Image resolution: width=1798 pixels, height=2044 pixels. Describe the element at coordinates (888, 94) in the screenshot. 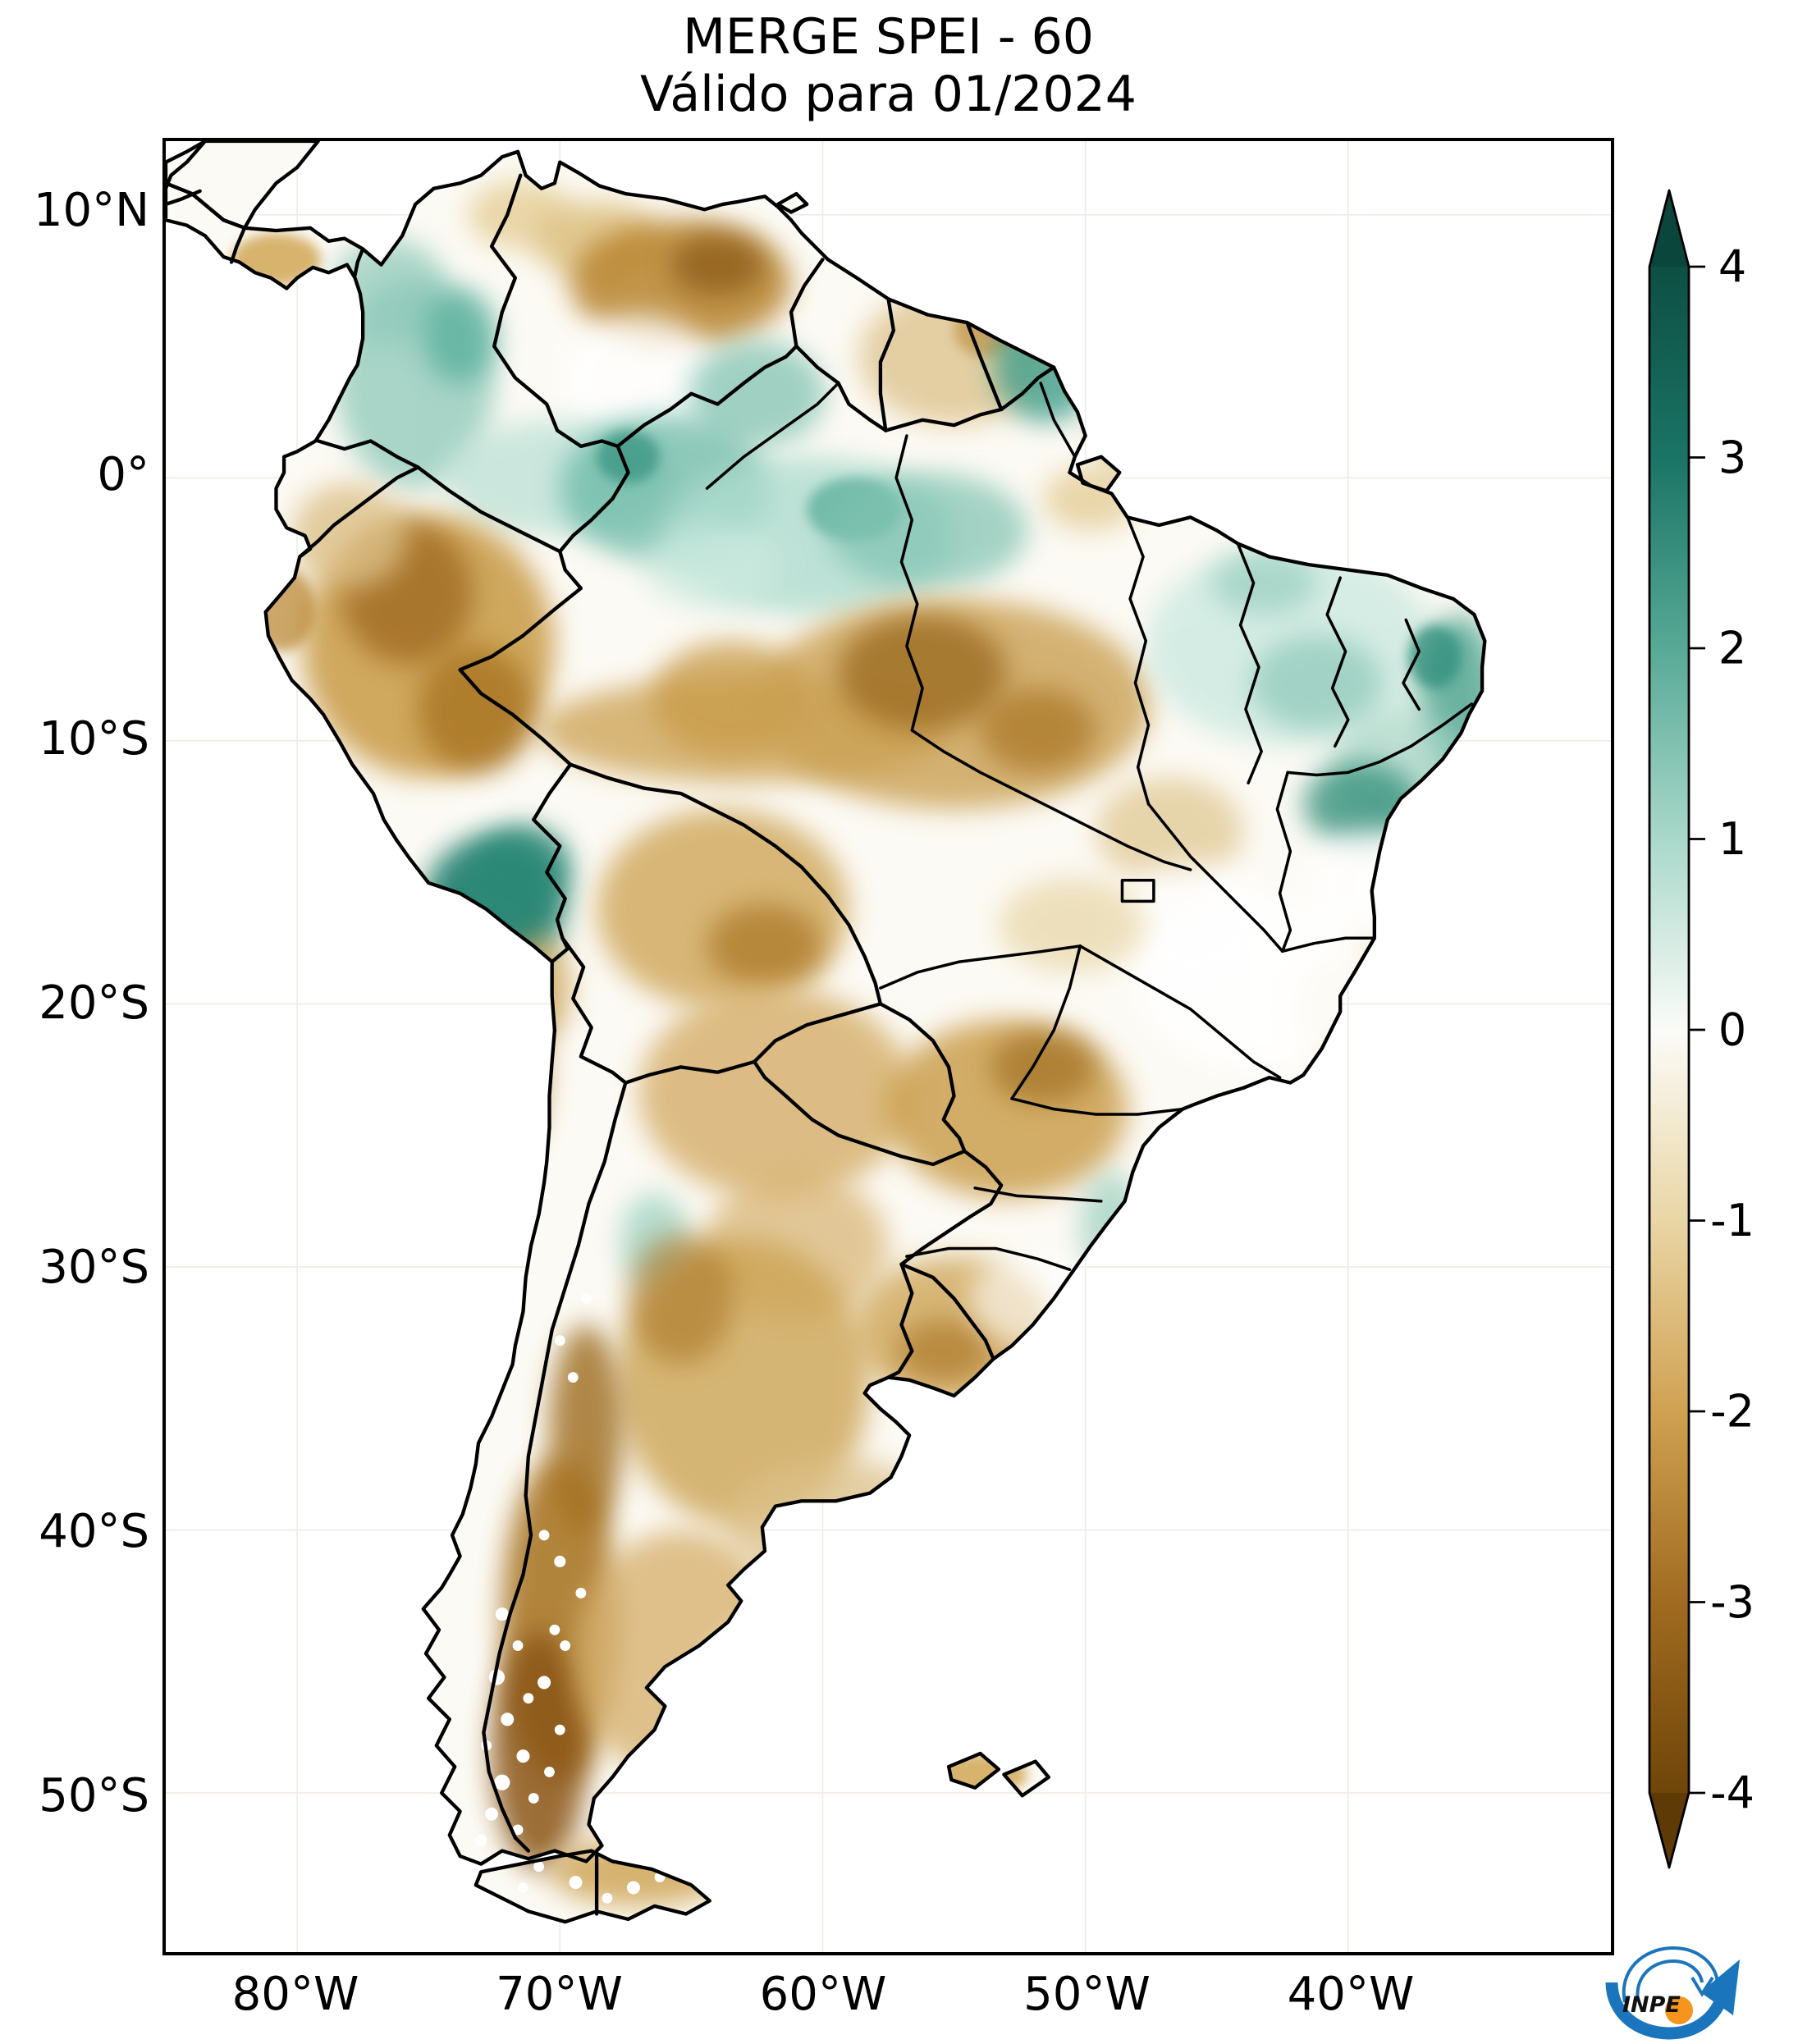

I see `plot-title-line2: Válido para 01/2024` at that location.